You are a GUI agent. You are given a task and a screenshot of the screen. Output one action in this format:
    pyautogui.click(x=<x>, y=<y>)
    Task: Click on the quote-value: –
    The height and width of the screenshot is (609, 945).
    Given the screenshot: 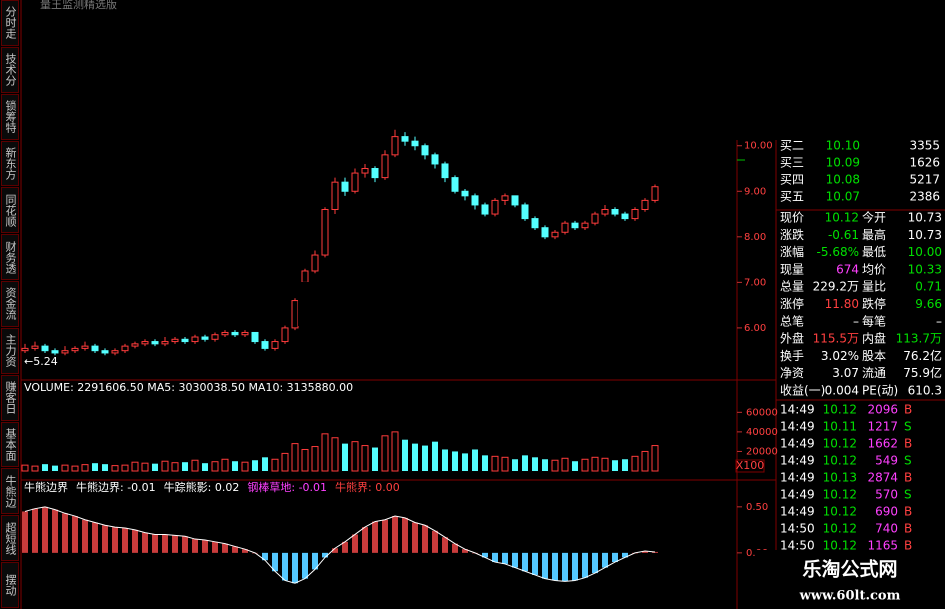 What is the action you would take?
    pyautogui.click(x=939, y=321)
    